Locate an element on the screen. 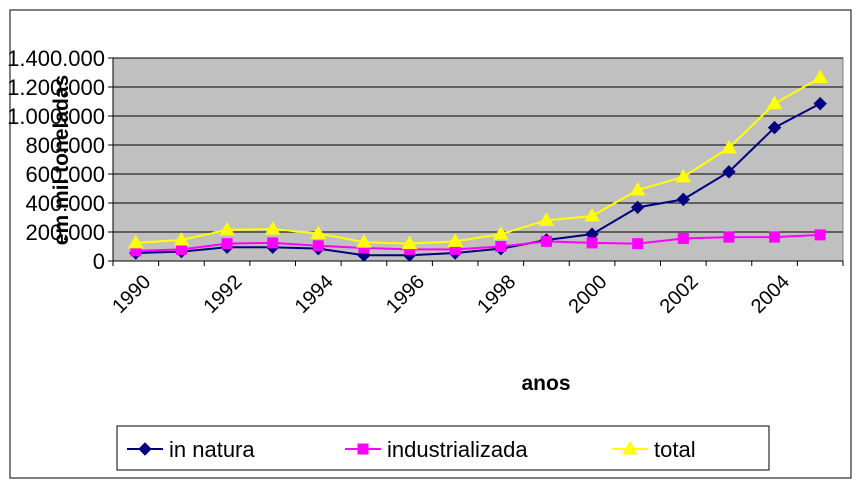  series-line is located at coordinates (478, 242).